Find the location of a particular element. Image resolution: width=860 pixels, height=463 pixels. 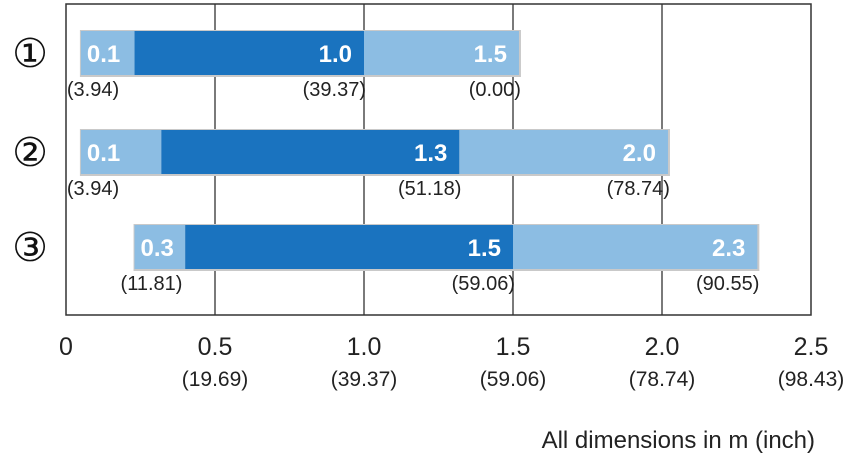

x-tick-inch-label: (19.69) is located at coordinates (215, 379).